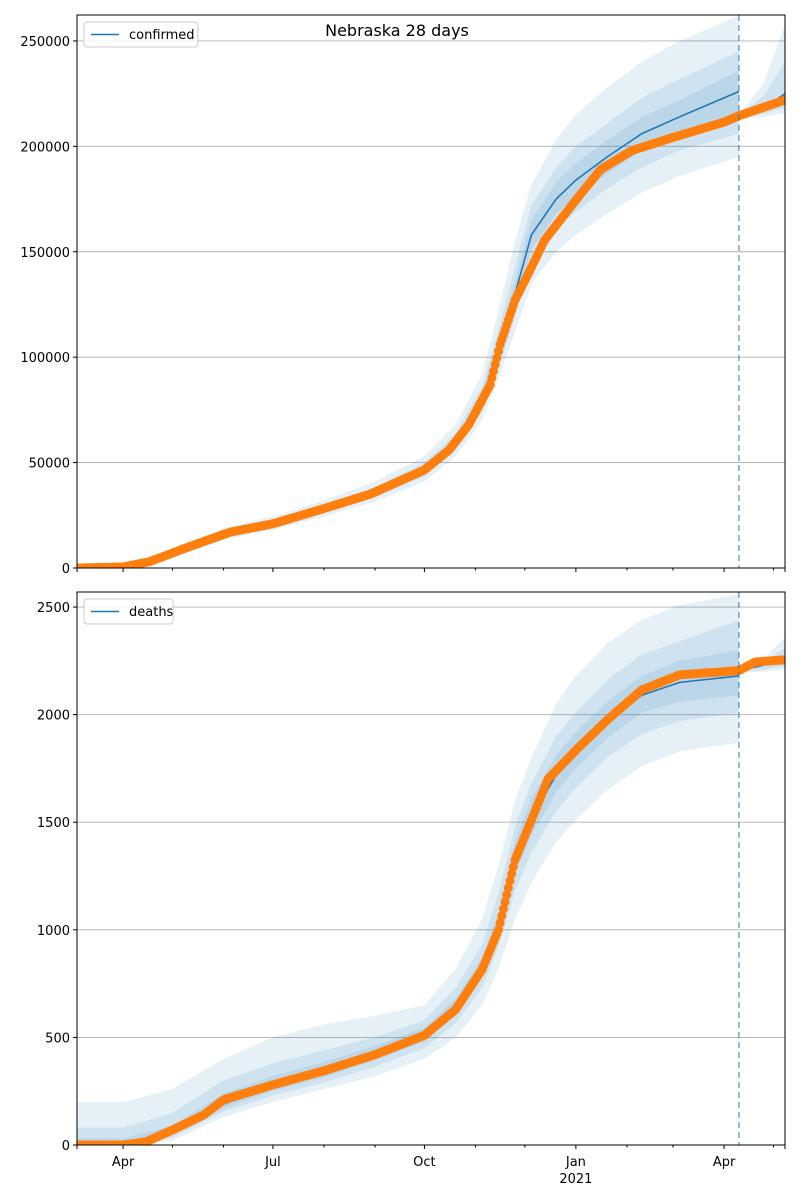 The image size is (800, 1200). Describe the element at coordinates (575, 1179) in the screenshot. I see `xtick-year-label: 2021` at that location.